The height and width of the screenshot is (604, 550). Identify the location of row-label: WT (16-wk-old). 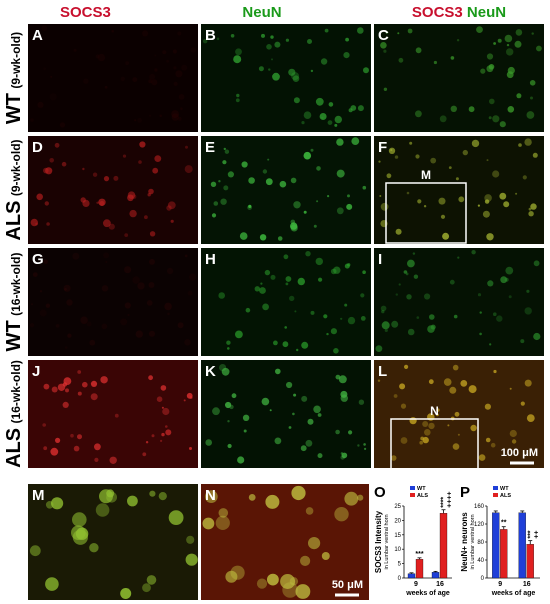
(14, 302).